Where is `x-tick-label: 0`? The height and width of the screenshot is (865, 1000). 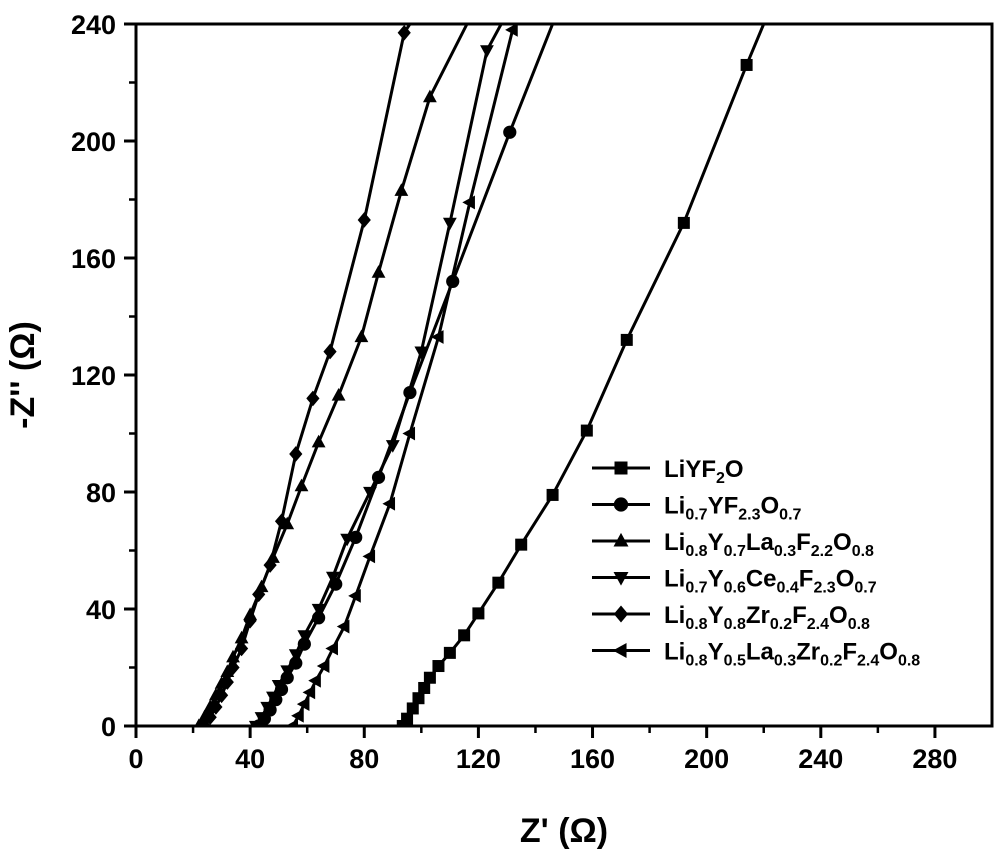 x-tick-label: 0 is located at coordinates (135, 759).